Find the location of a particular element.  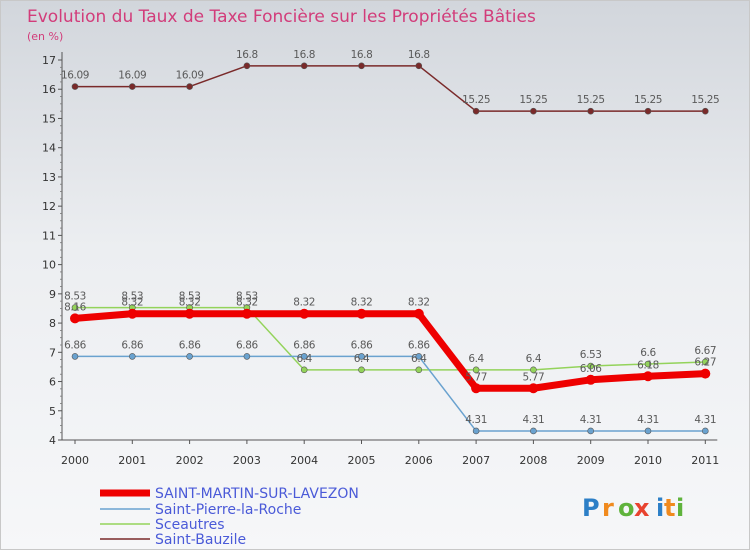

legend-label: SAINT-MARTIN-SUR-LAVEZON is located at coordinates (257, 494).